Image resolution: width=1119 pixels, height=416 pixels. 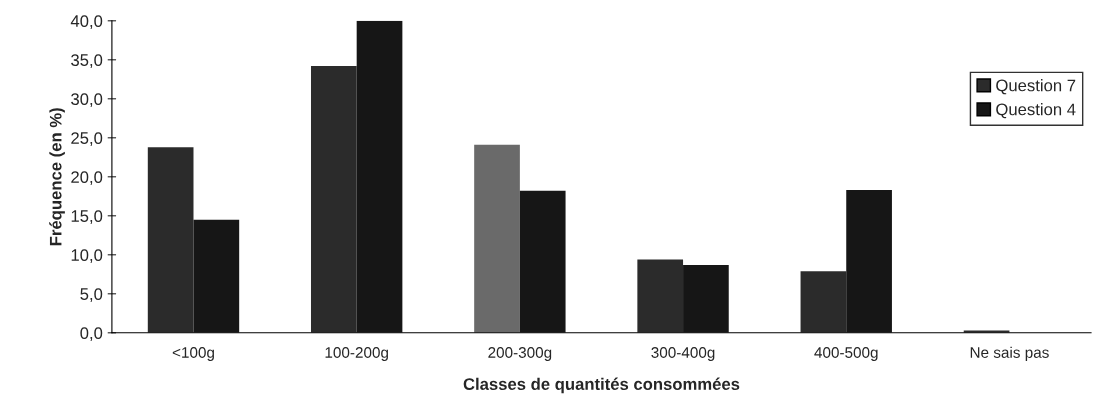 I want to click on x-tick-label: 200-300g, so click(x=520, y=354).